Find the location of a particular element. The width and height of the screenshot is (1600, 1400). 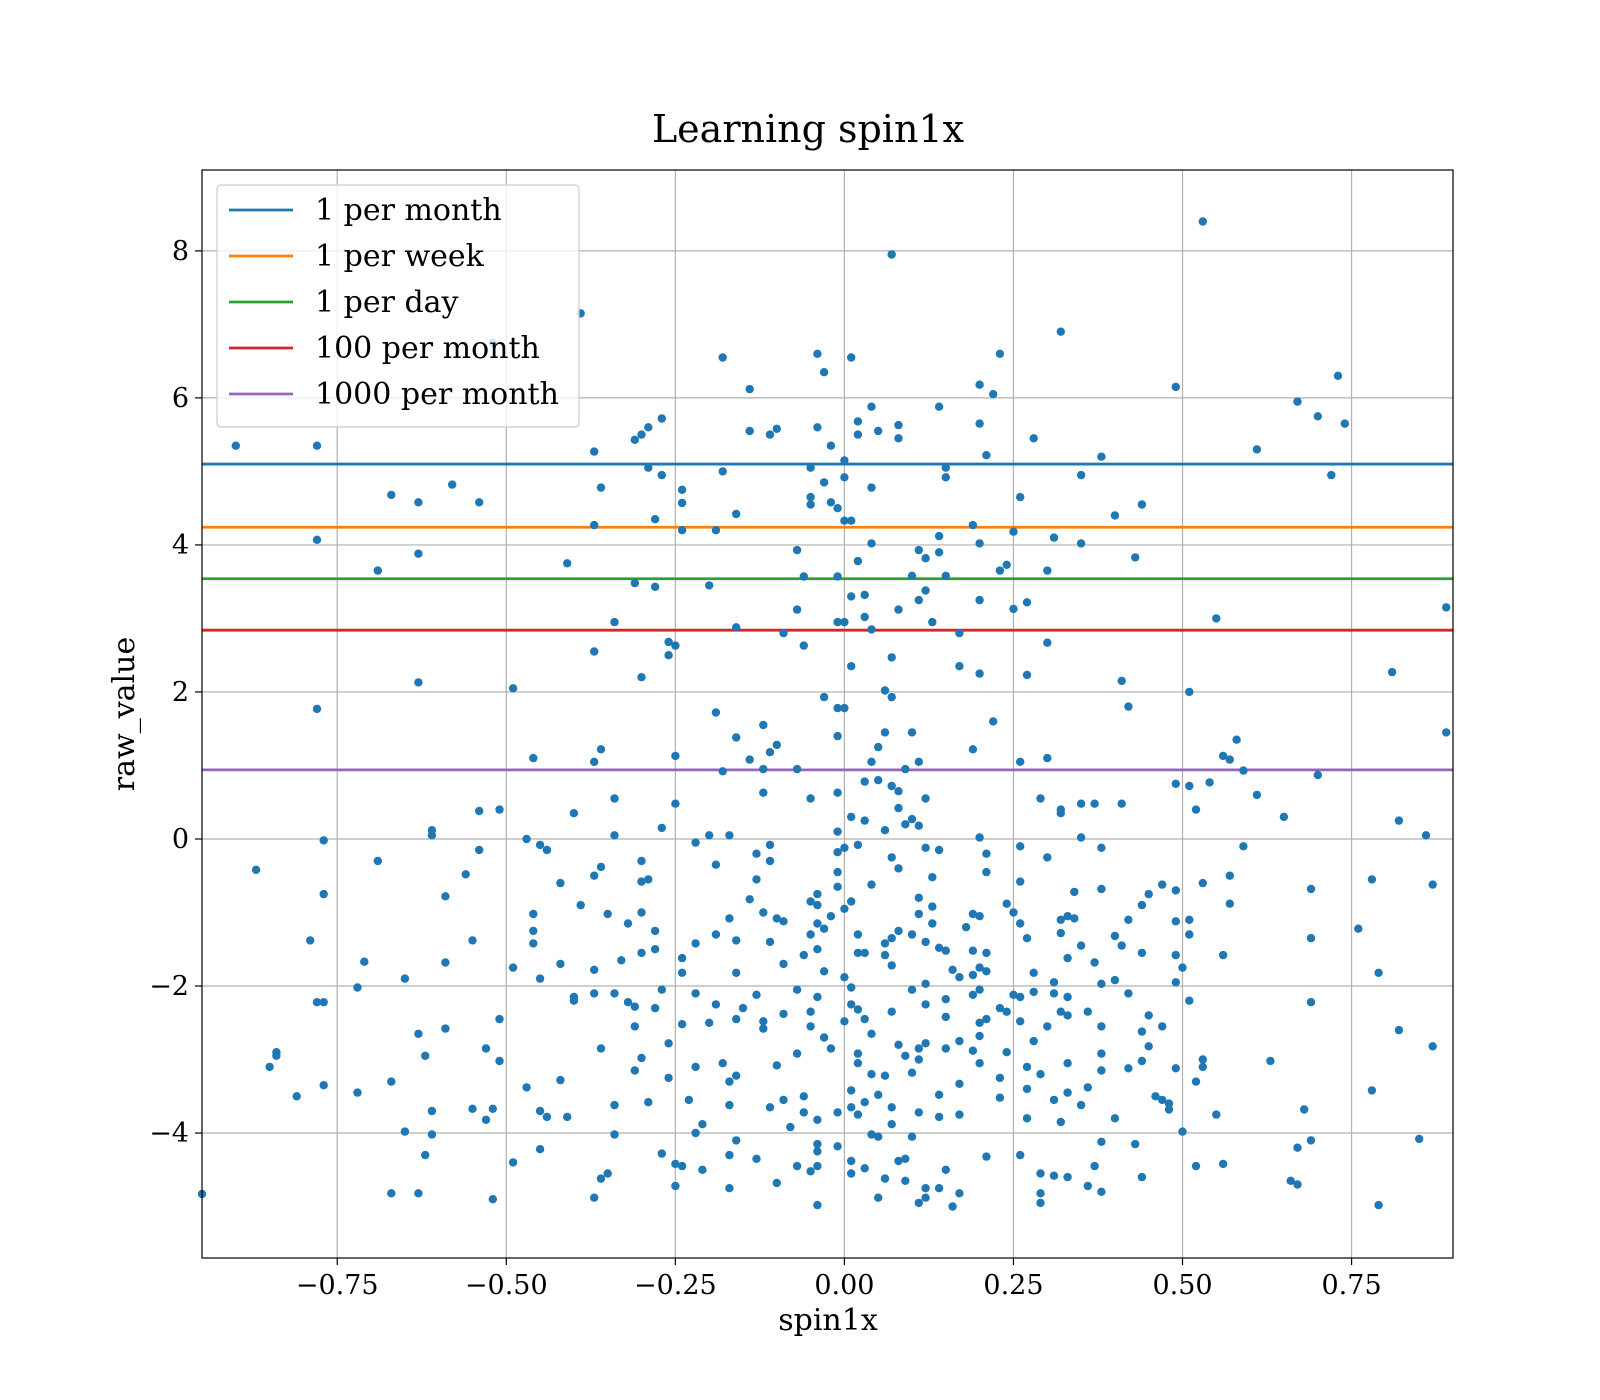

x-tick-label: 0.00 is located at coordinates (844, 1285).